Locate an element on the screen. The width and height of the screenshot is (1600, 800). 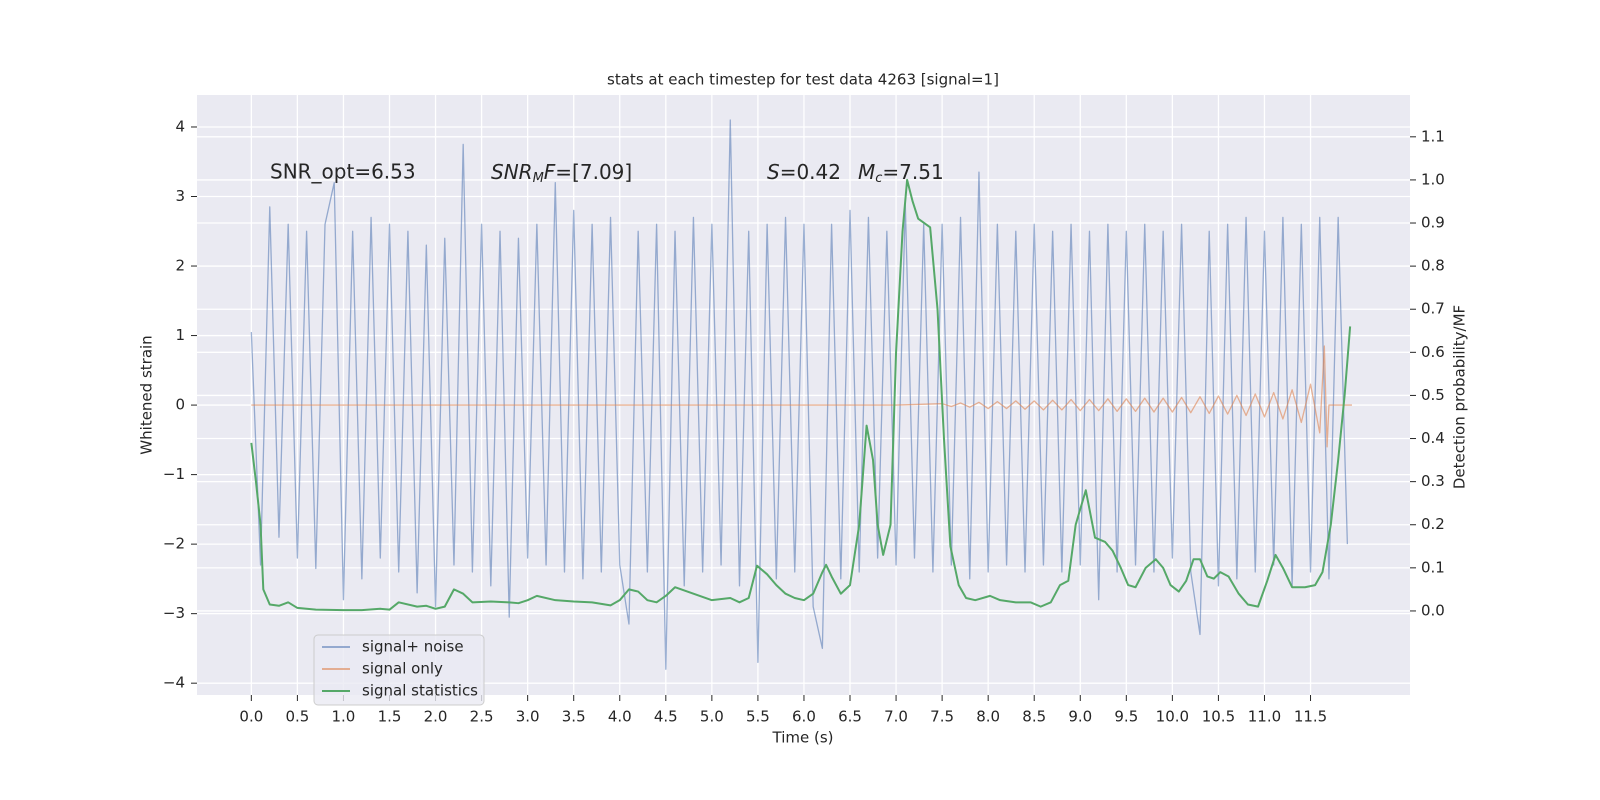
x-tick-label: 8.5 is located at coordinates (1034, 717).